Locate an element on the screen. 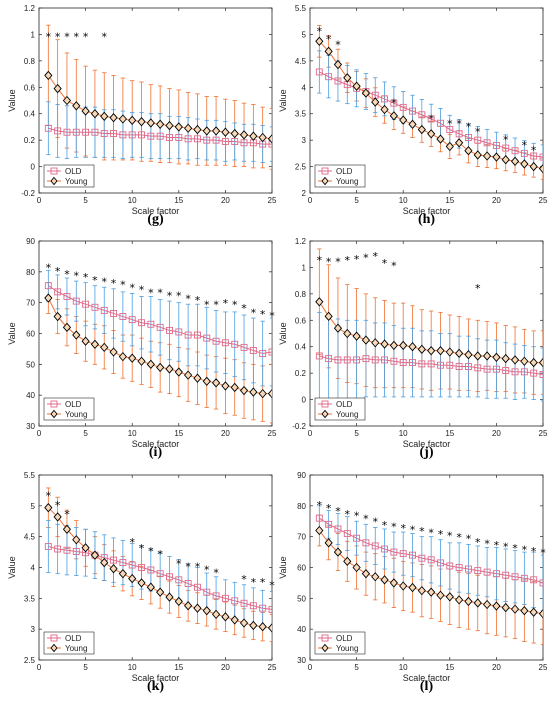 The height and width of the screenshot is (708, 550). series-line-old is located at coordinates (431, 550).